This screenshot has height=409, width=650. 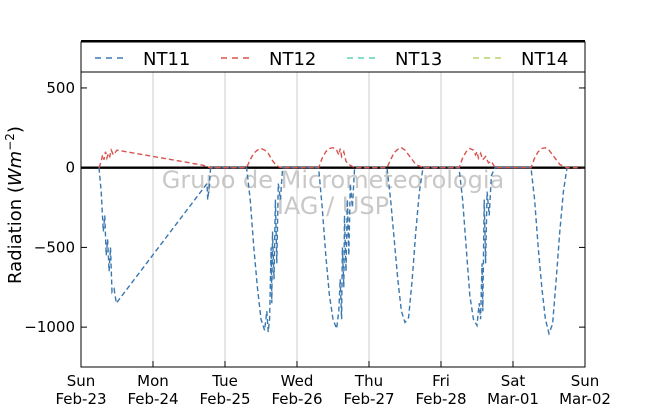 What do you see at coordinates (166, 59) in the screenshot?
I see `legend-label-nt11: NT11` at bounding box center [166, 59].